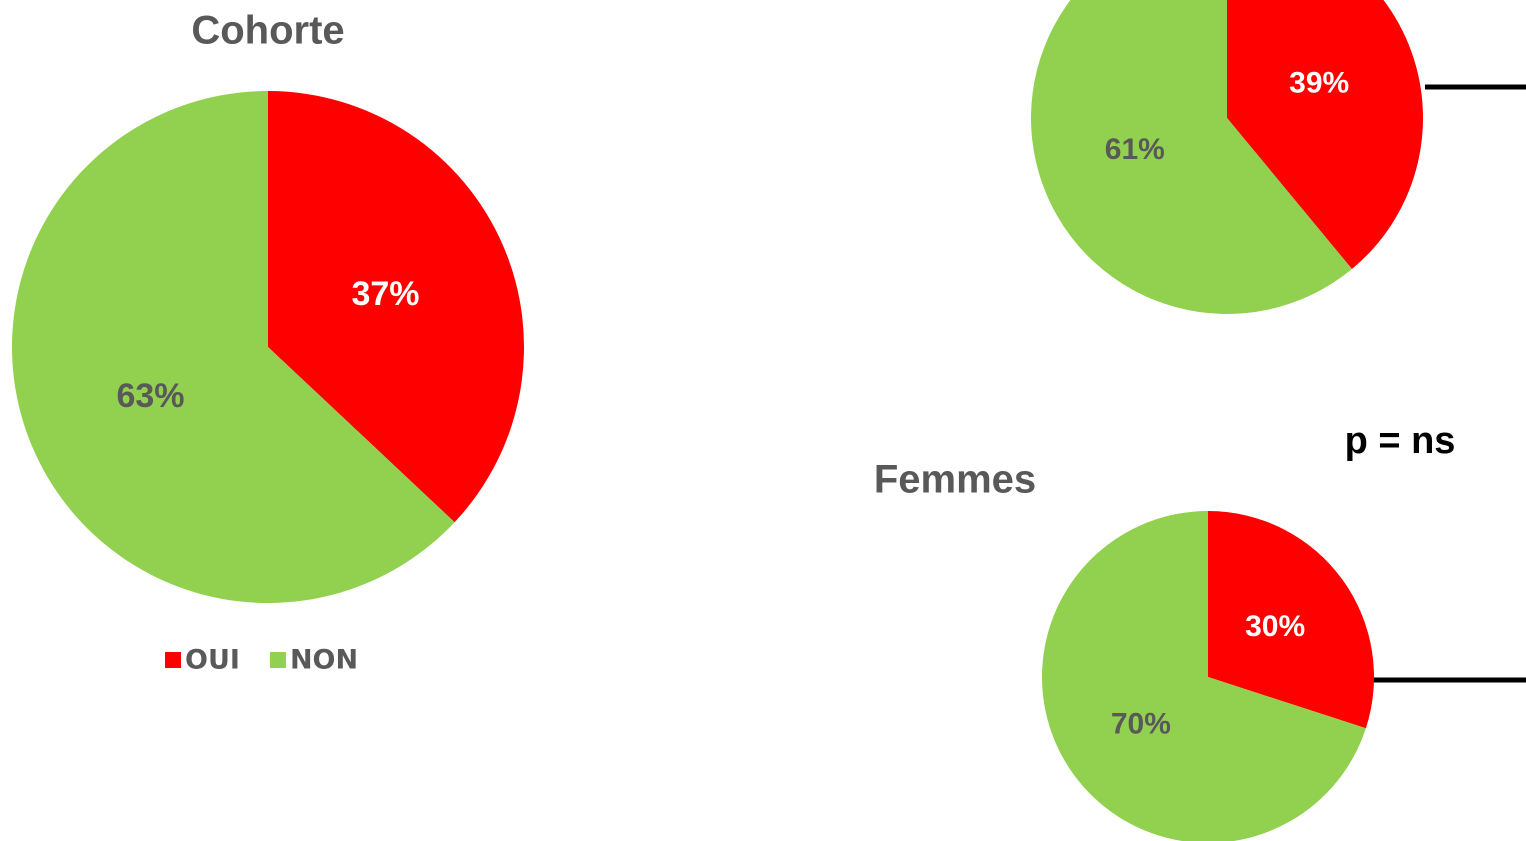 This screenshot has width=1526, height=841. Describe the element at coordinates (212, 660) in the screenshot. I see `legend-label: OUI` at that location.